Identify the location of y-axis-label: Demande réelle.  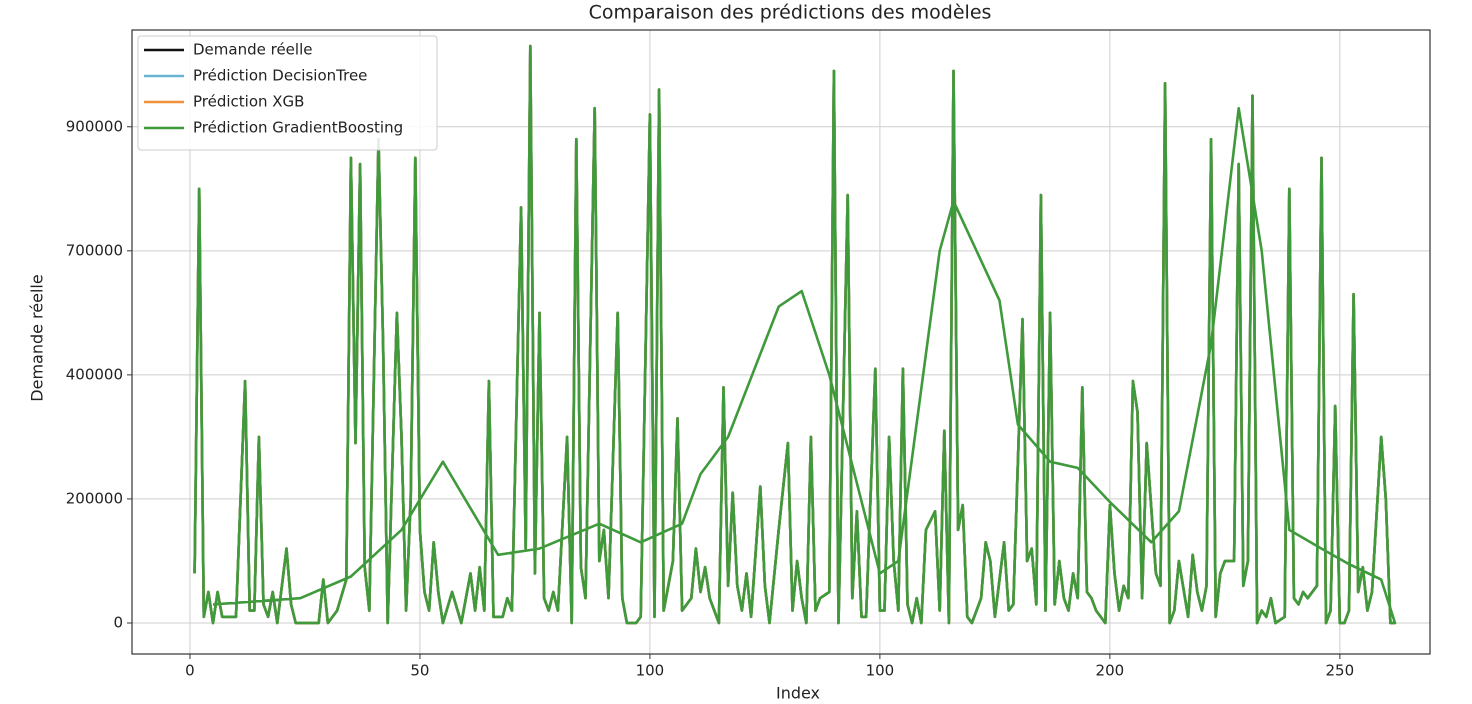
(37, 337).